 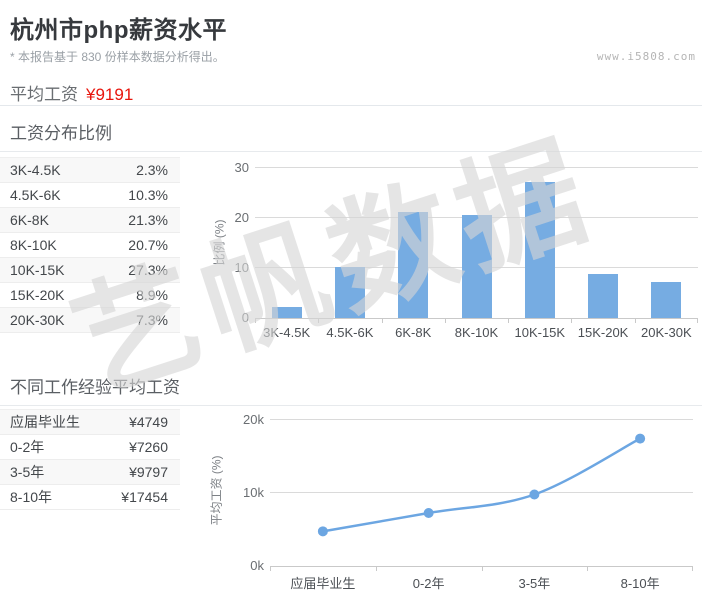 What do you see at coordinates (241, 217) in the screenshot?
I see `y-tick-label: 20` at bounding box center [241, 217].